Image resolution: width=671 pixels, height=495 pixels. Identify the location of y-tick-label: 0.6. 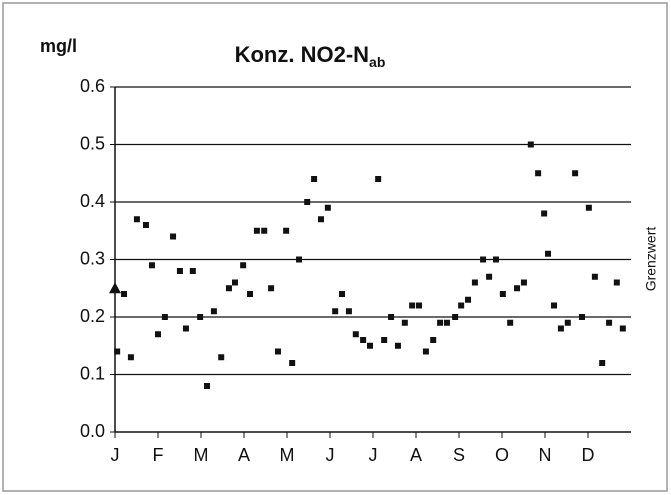
(92, 86).